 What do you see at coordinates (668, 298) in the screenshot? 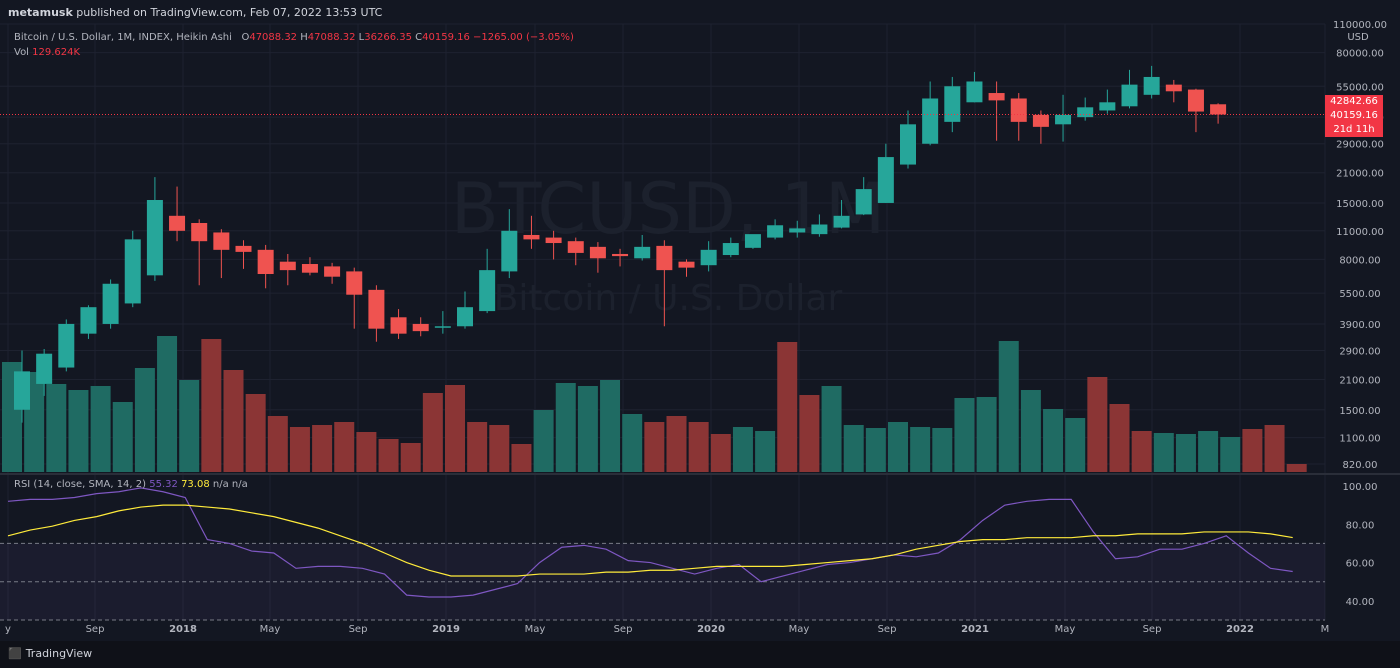
I see `watermark-name: Bitcoin / U.S. Dollar` at bounding box center [668, 298].